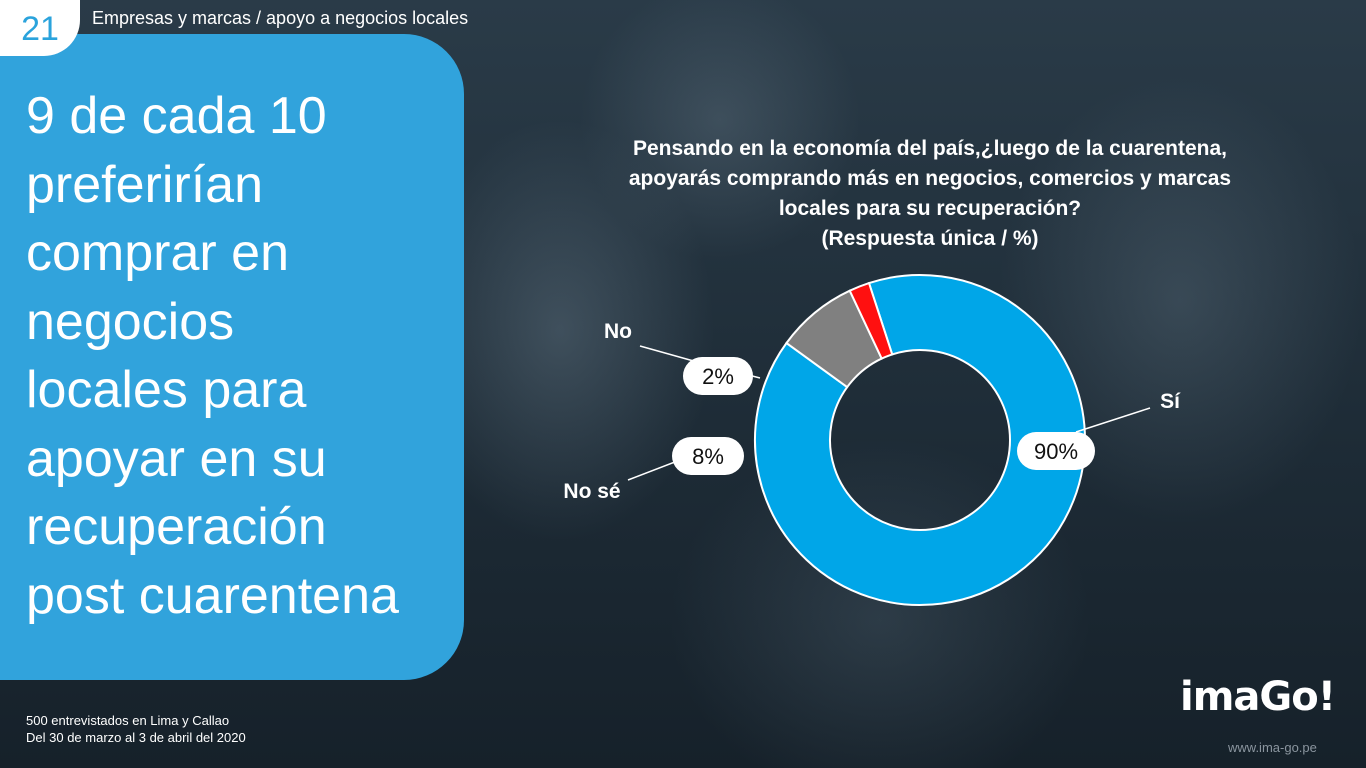 The image size is (1366, 768). What do you see at coordinates (920, 440) in the screenshot?
I see `slice-si` at bounding box center [920, 440].